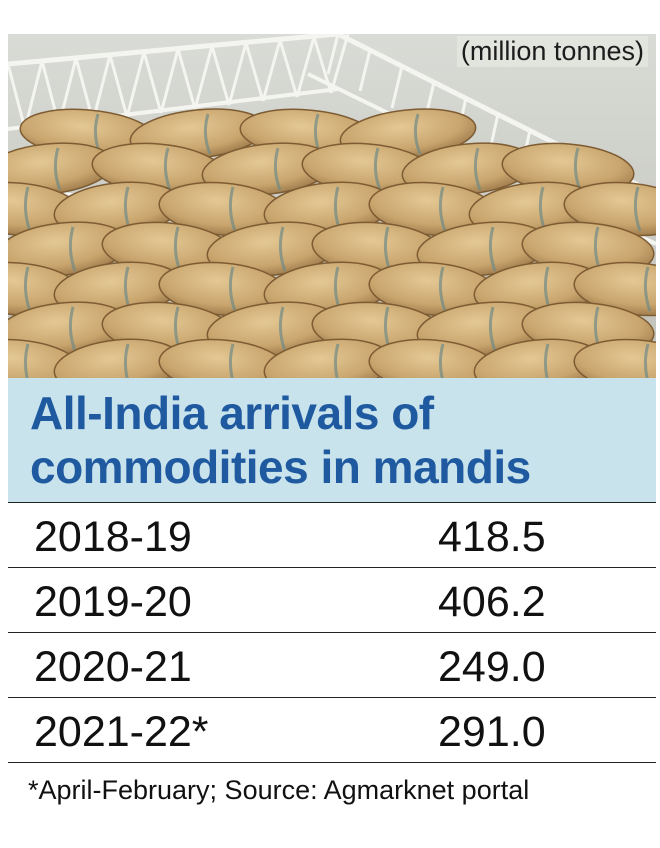 This screenshot has width=660, height=848. What do you see at coordinates (492, 602) in the screenshot?
I see `arrivals-value: 406.2` at bounding box center [492, 602].